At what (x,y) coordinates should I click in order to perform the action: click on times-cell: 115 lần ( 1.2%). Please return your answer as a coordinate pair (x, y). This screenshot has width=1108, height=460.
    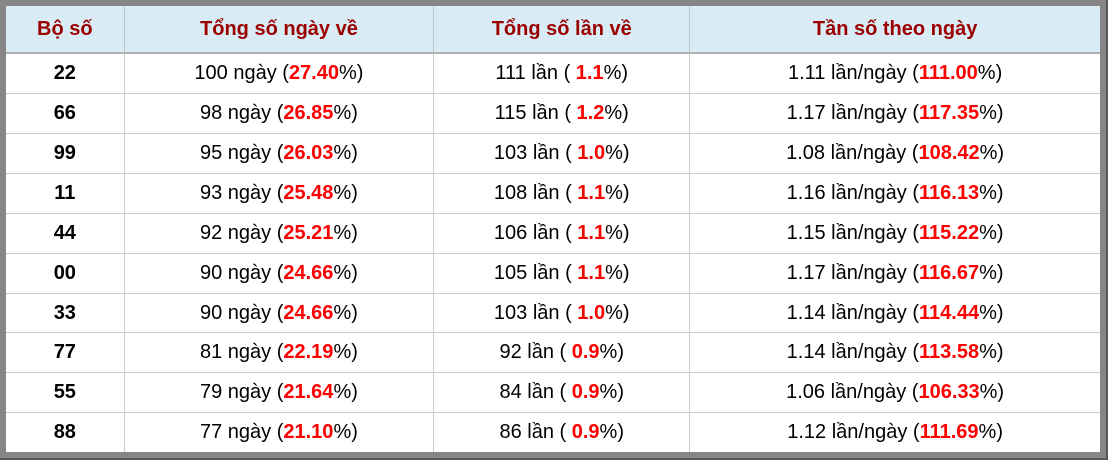
    Looking at the image, I should click on (561, 113).